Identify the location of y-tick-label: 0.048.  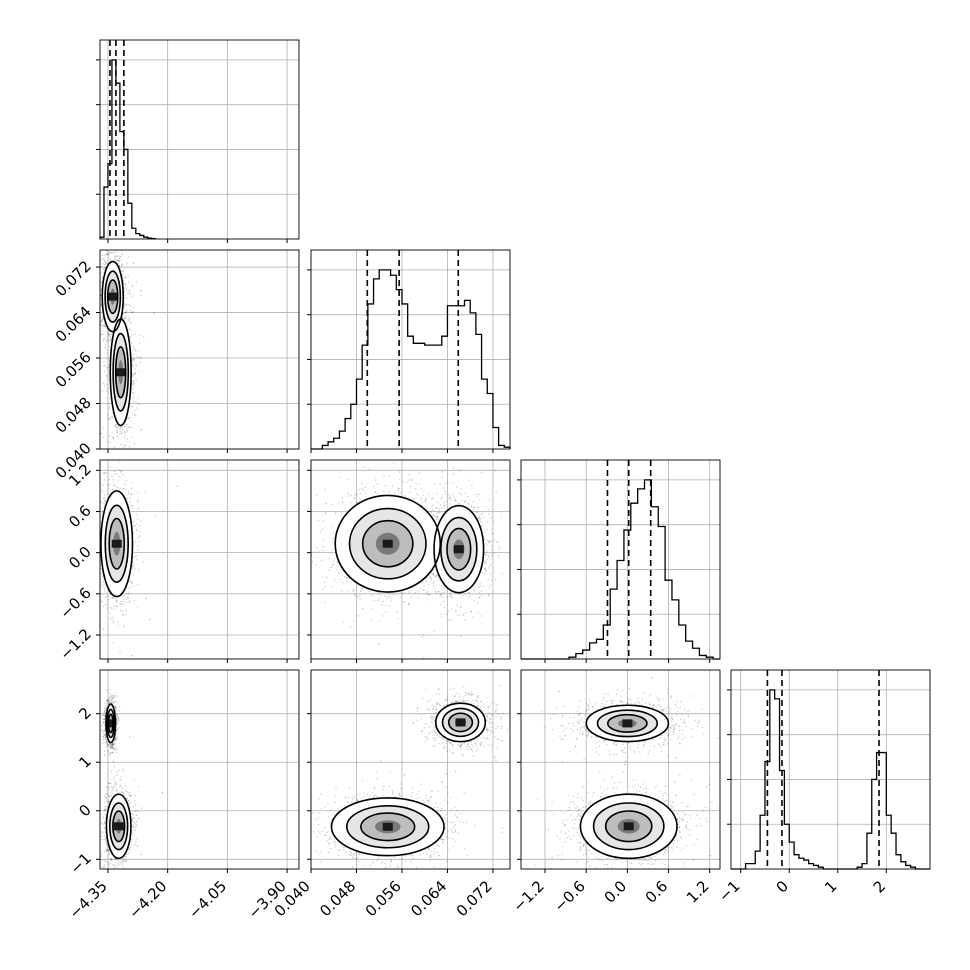
(73, 415).